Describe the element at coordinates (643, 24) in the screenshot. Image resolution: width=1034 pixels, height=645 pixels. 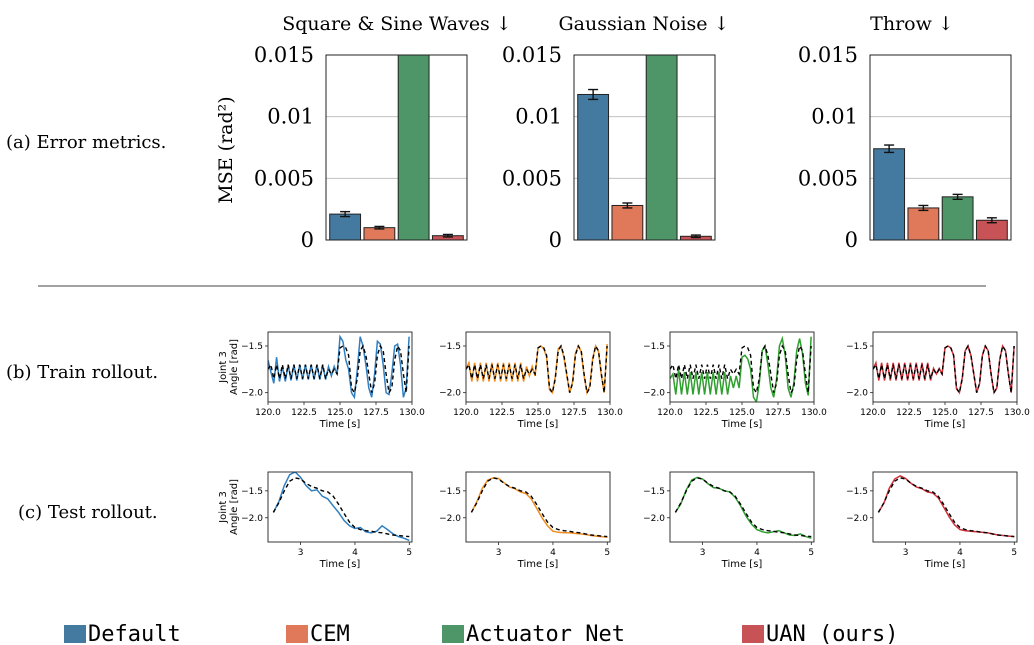
I see `bar-chart-title: Gaussian Noise ↓` at that location.